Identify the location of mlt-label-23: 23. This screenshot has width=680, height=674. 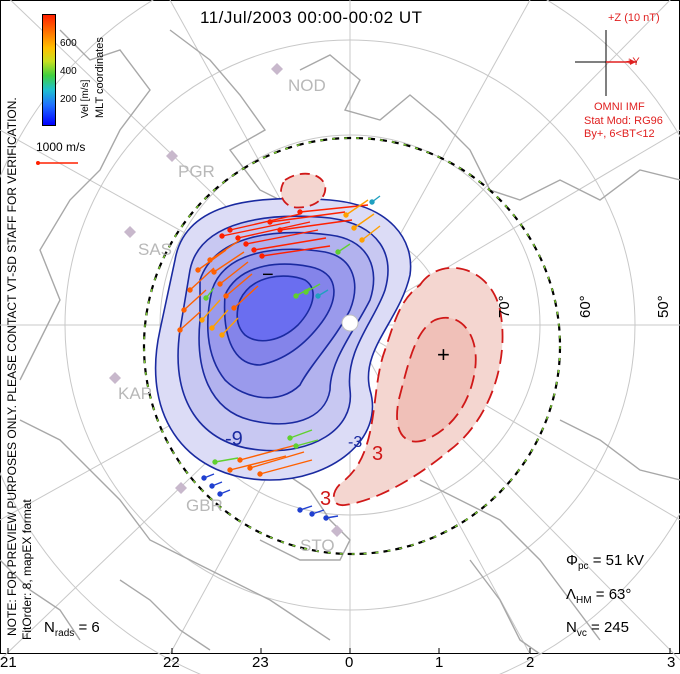
(260, 662).